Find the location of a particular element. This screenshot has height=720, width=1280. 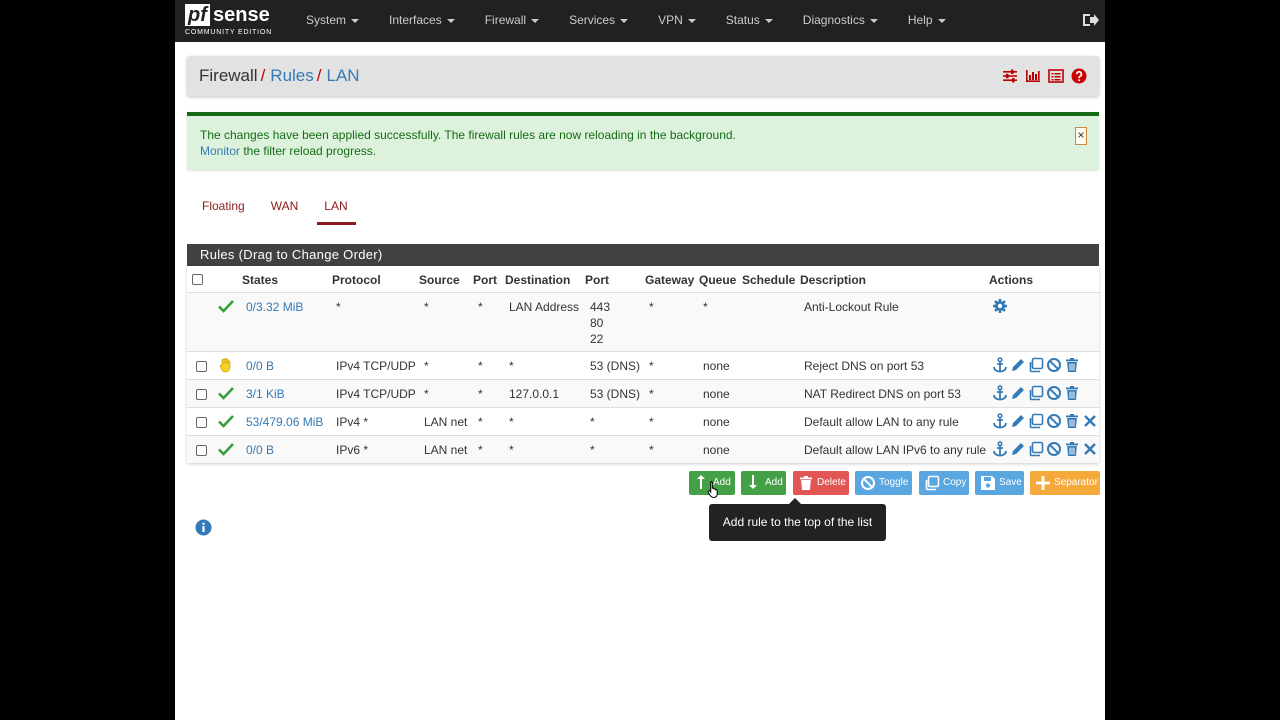

caret-down-icon is located at coordinates (624, 20).